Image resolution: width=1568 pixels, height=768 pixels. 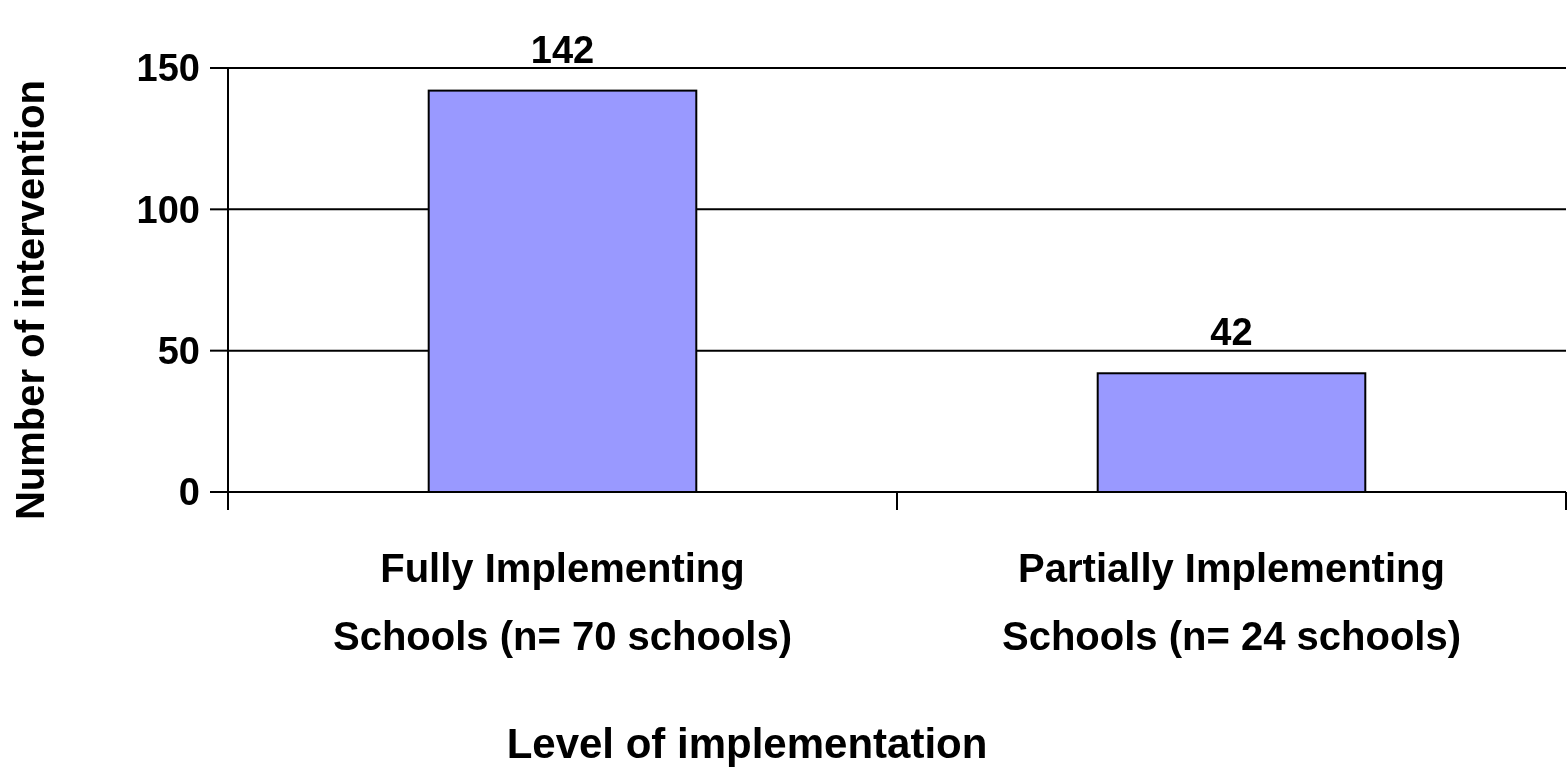 What do you see at coordinates (1231, 332) in the screenshot?
I see `data-label: 42` at bounding box center [1231, 332].